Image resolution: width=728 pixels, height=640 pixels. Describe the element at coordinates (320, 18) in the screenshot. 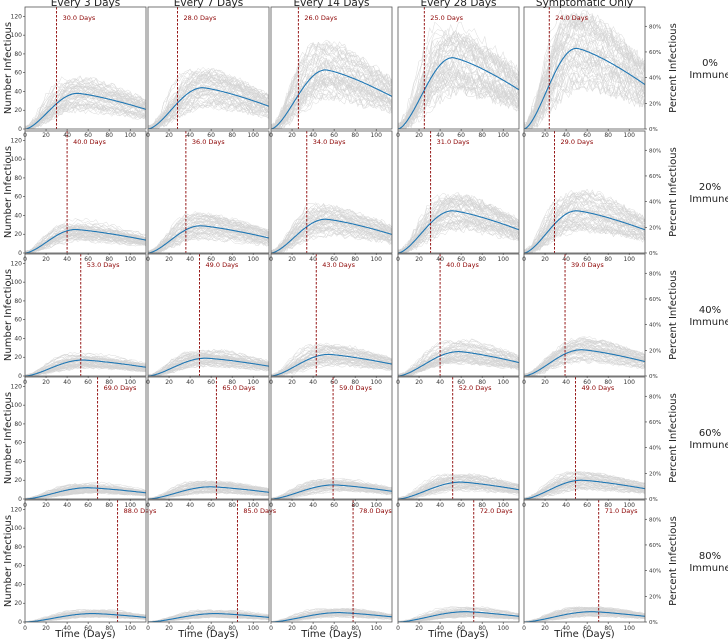

I see `day-marker-label: 26.0 Days` at that location.